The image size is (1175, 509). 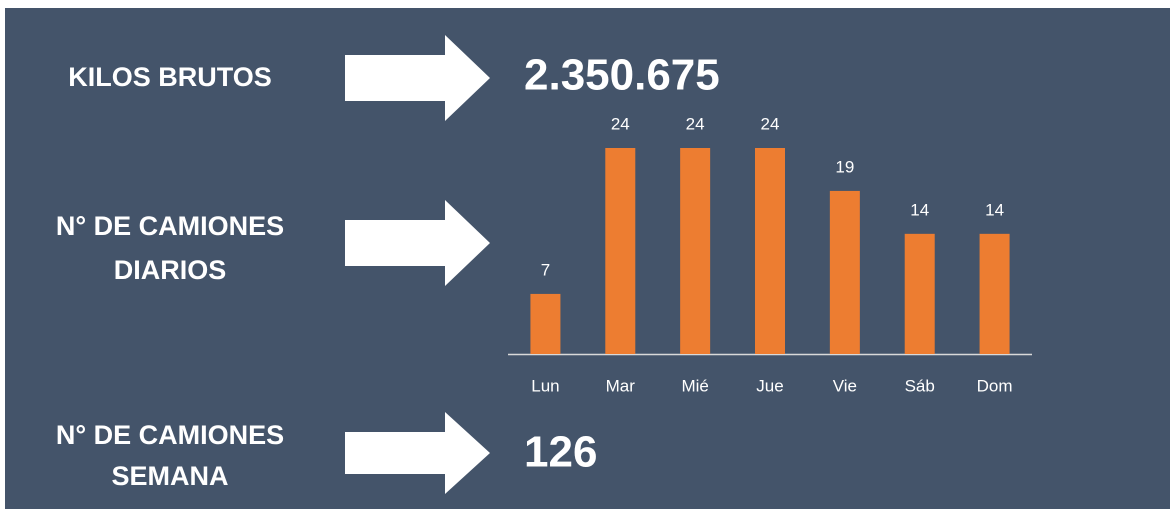 What do you see at coordinates (694, 385) in the screenshot?
I see `x-tick-label: Mié` at bounding box center [694, 385].